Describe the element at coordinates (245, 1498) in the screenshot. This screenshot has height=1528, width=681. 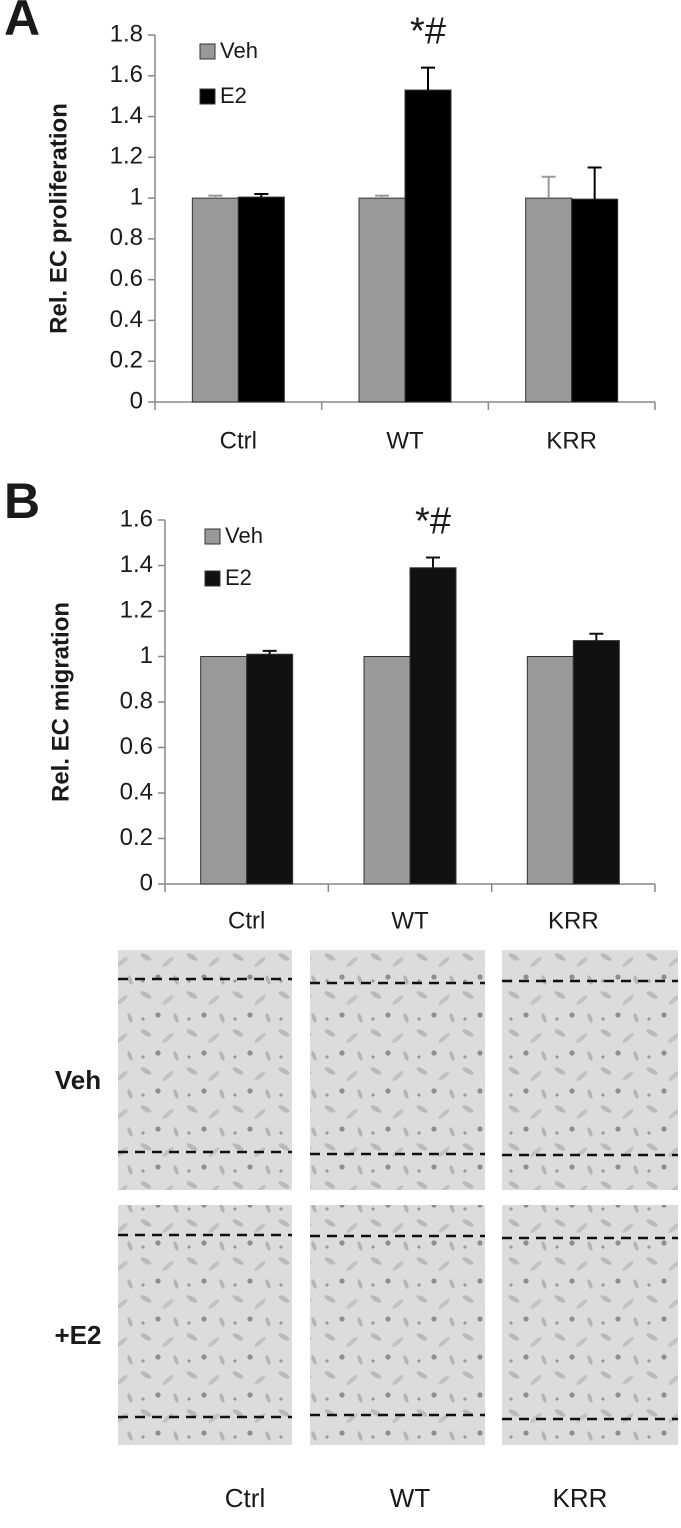
I see `column-label: Ctrl` at that location.